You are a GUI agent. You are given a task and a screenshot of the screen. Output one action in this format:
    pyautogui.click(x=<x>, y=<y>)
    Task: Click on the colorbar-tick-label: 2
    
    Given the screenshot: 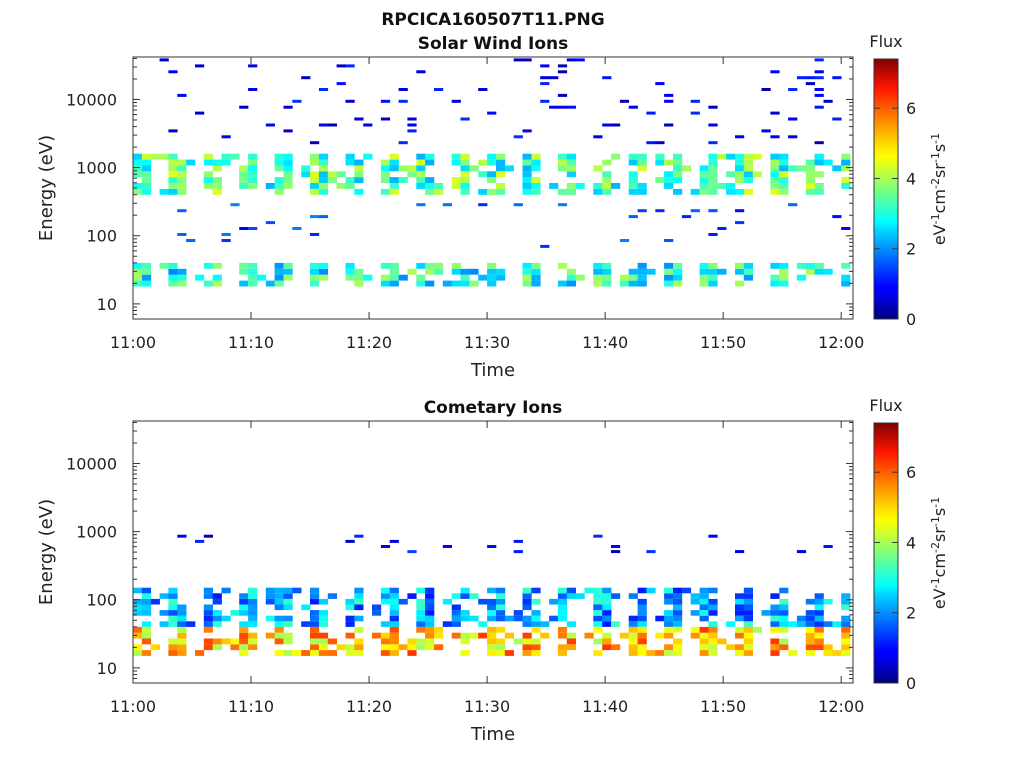 What is the action you would take?
    pyautogui.click(x=911, y=613)
    